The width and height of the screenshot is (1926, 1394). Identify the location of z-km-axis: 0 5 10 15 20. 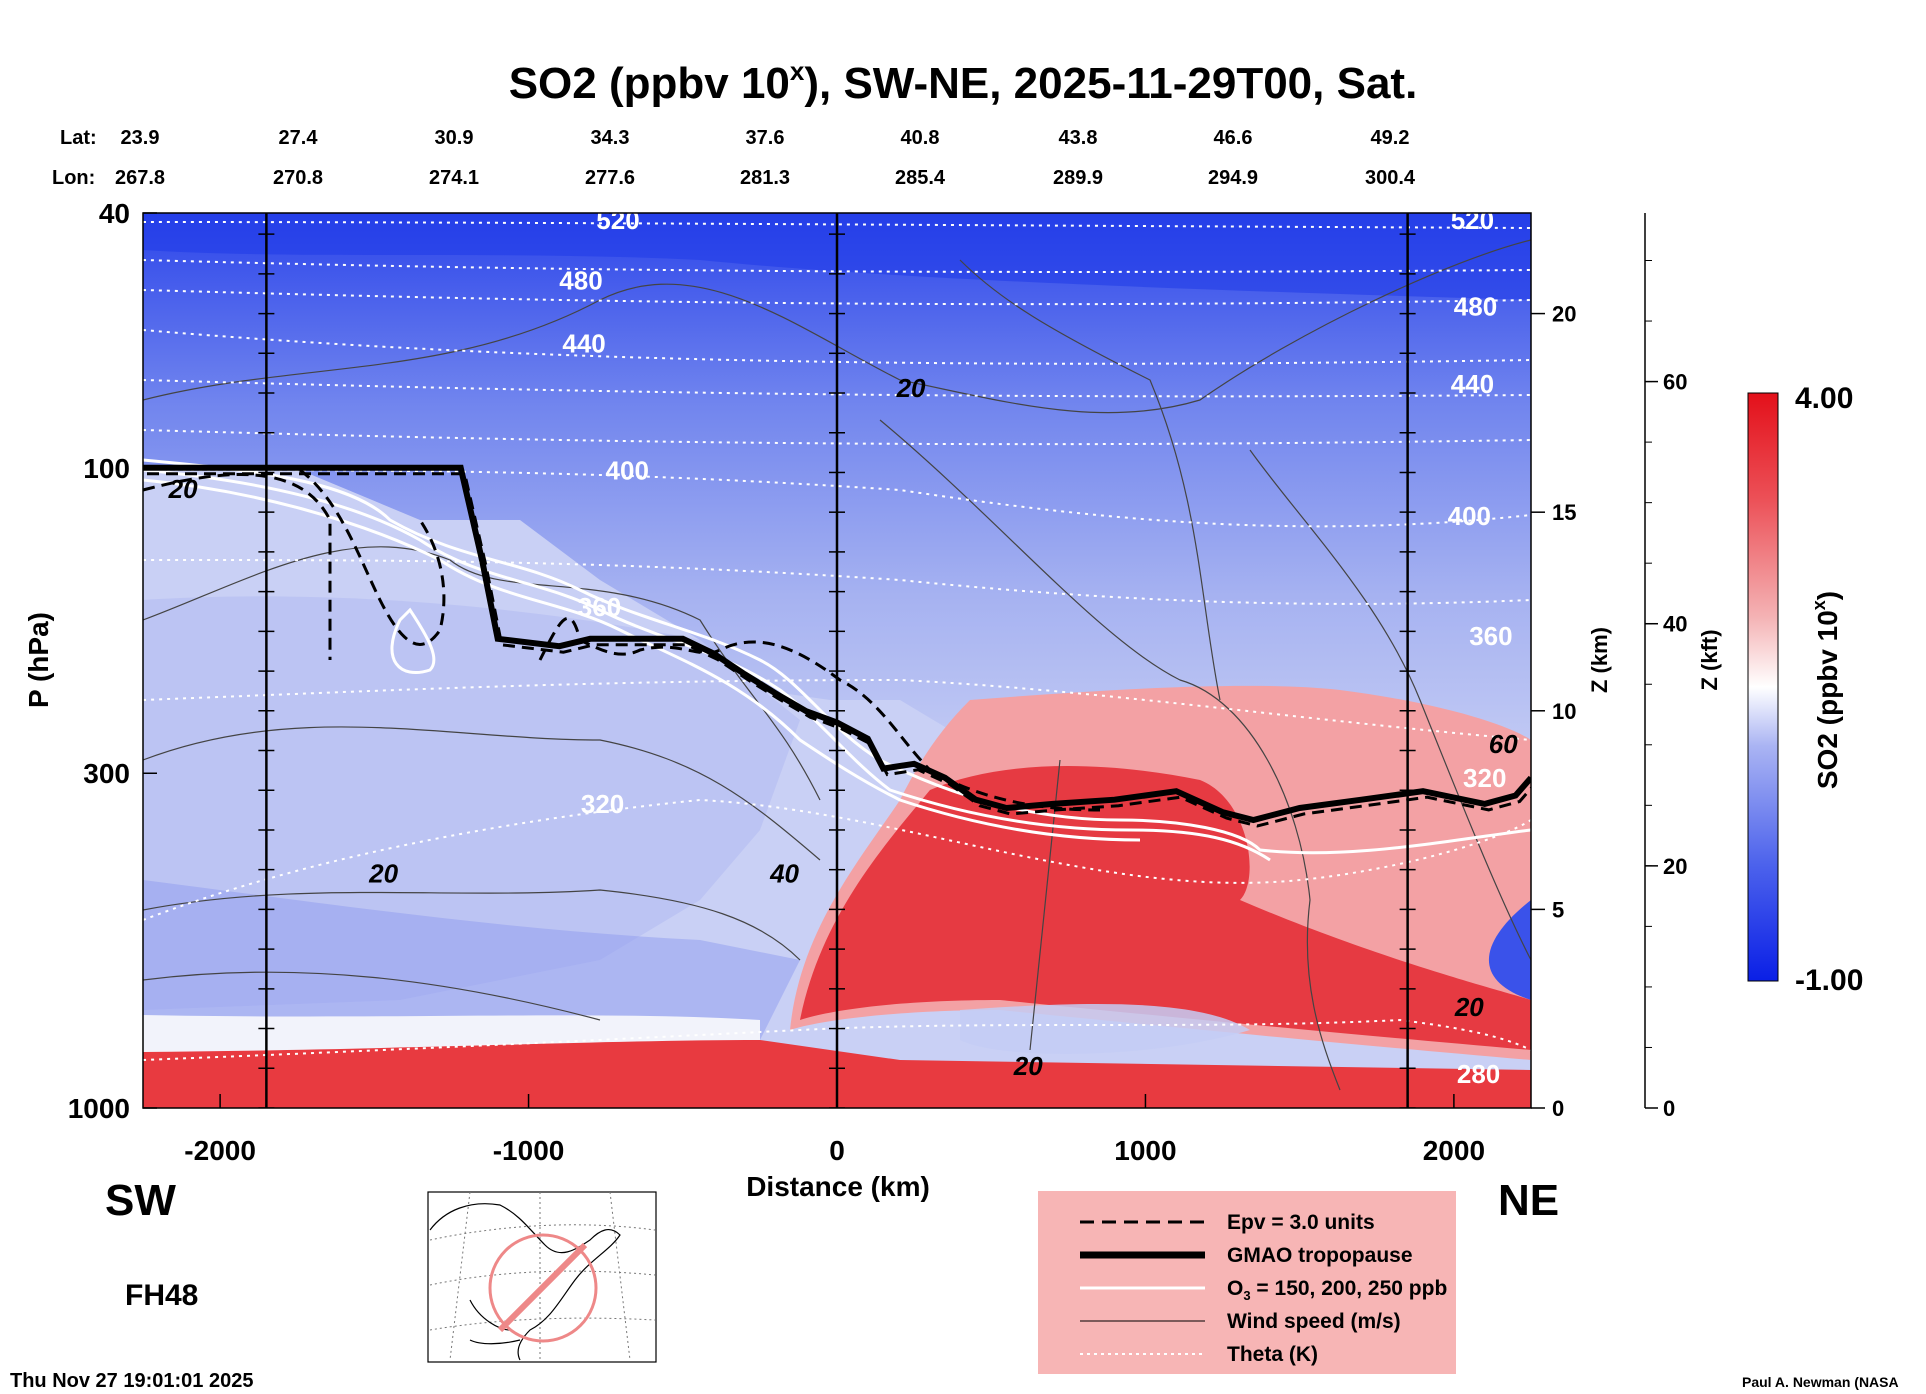
(1553, 711).